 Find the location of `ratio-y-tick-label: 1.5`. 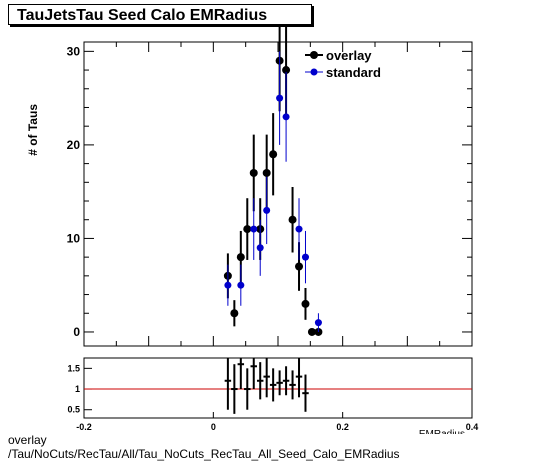

ratio-y-tick-label: 1.5 is located at coordinates (73, 368).